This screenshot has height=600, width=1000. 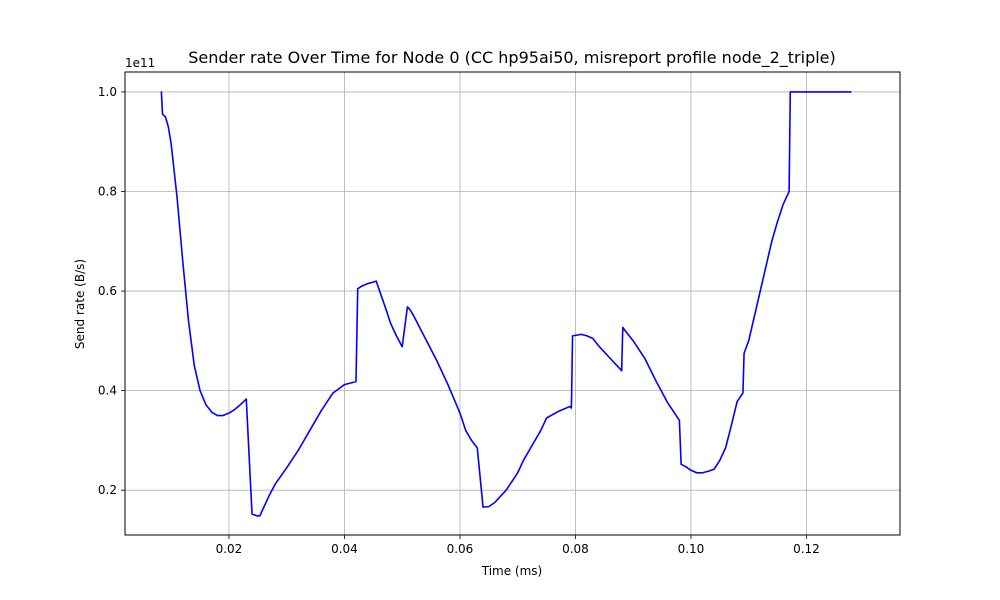 What do you see at coordinates (460, 549) in the screenshot?
I see `x-tick-label: 0.06` at bounding box center [460, 549].